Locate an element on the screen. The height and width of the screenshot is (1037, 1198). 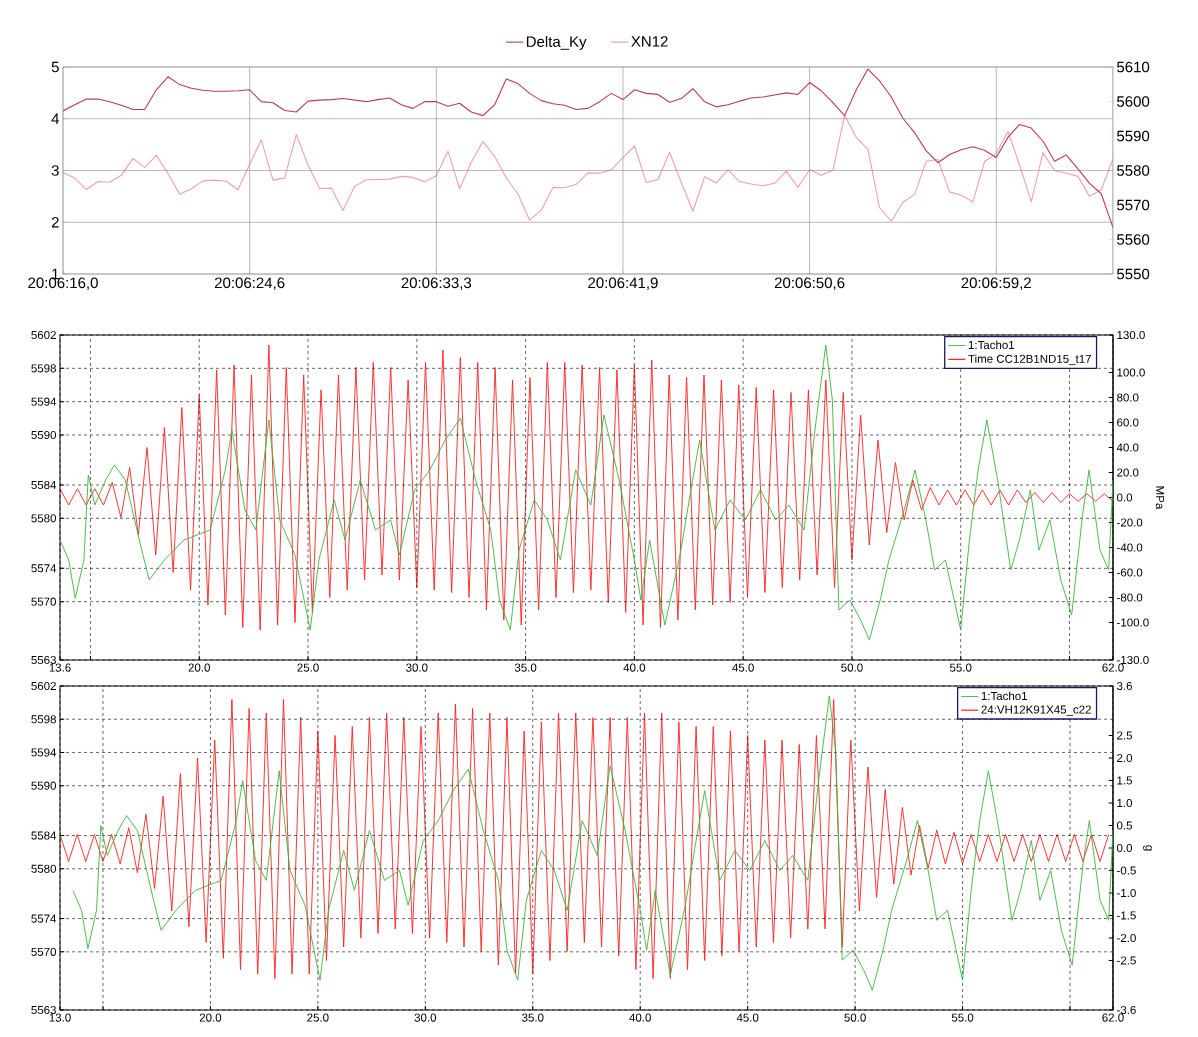
y2-tick-label: 5560 is located at coordinates (1133, 239).